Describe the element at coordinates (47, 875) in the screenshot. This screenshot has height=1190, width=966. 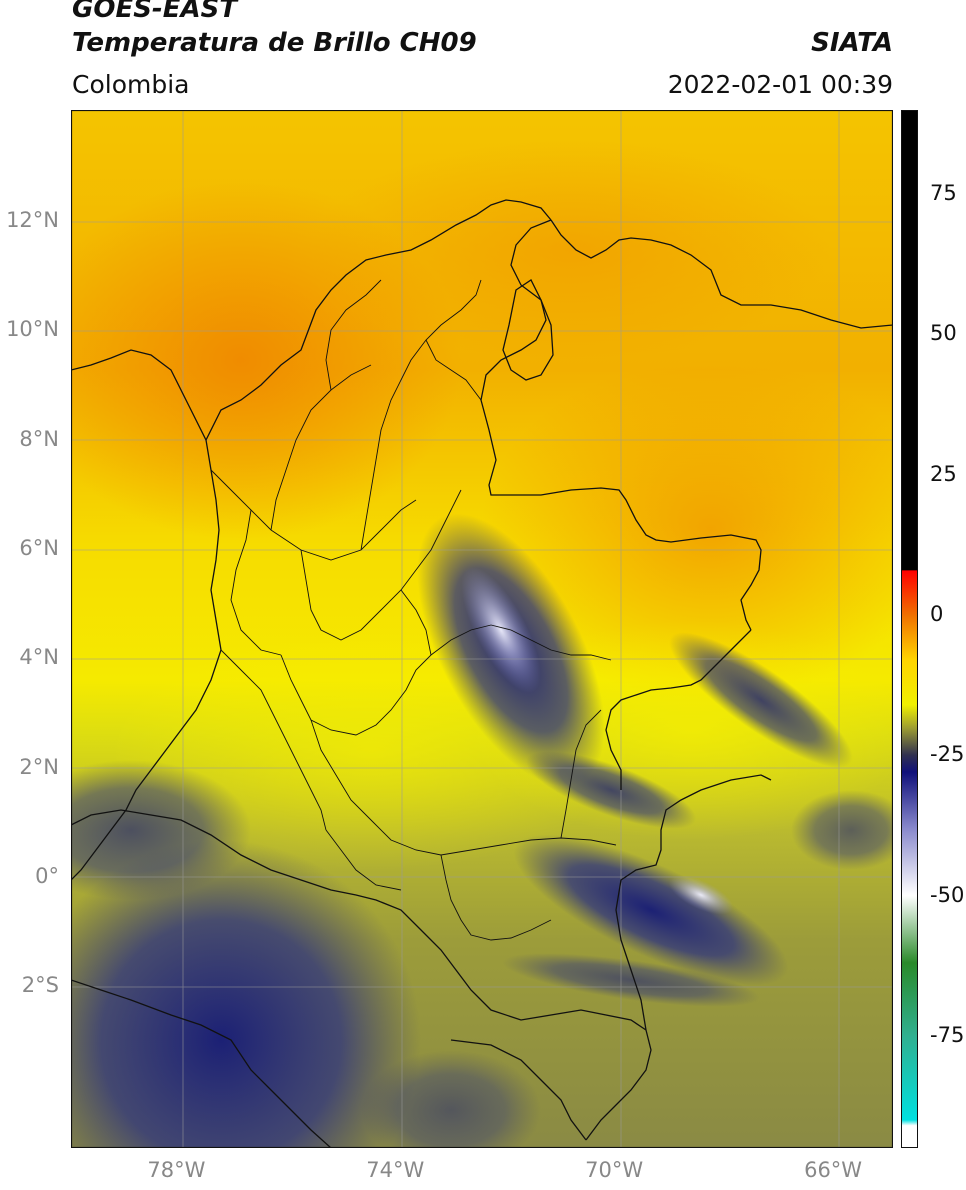
I see `lat-tick-label: 0°` at that location.